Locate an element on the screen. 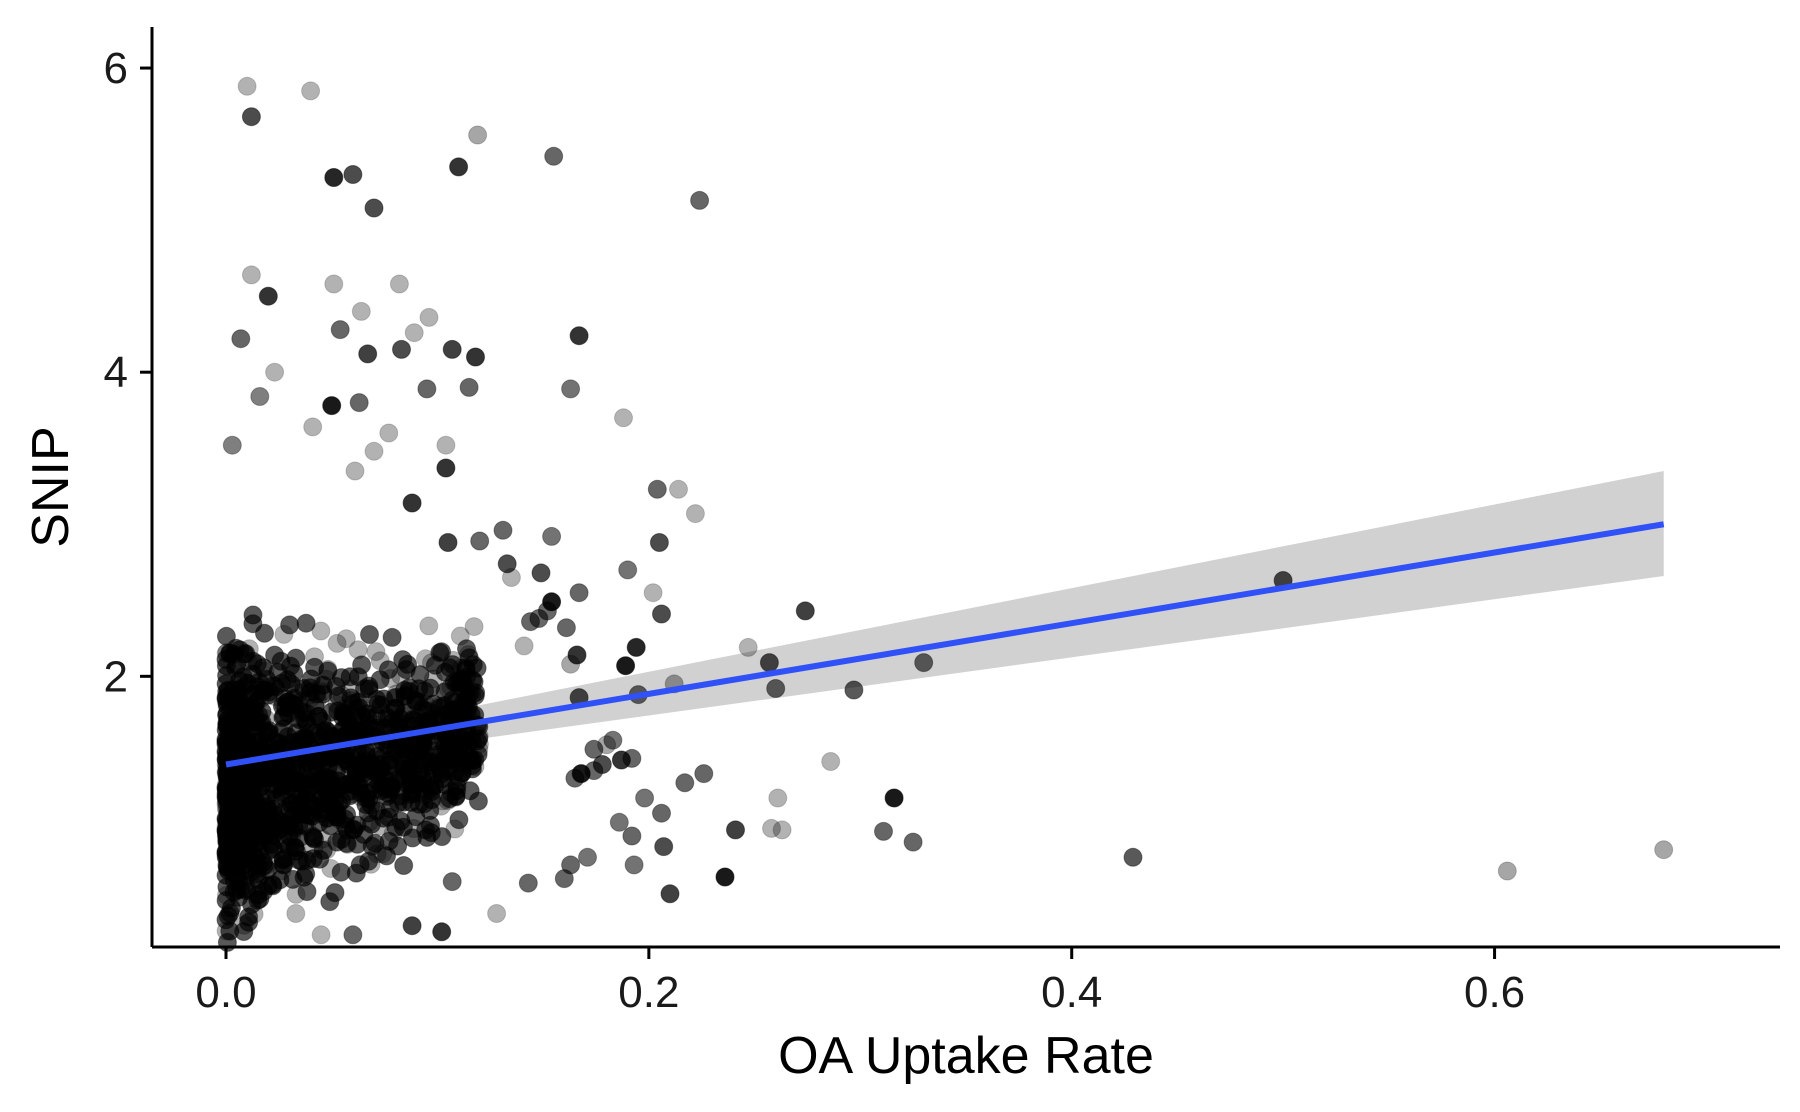 This screenshot has width=1800, height=1112. x-axis-title: OA Uptake Rate is located at coordinates (966, 1056).